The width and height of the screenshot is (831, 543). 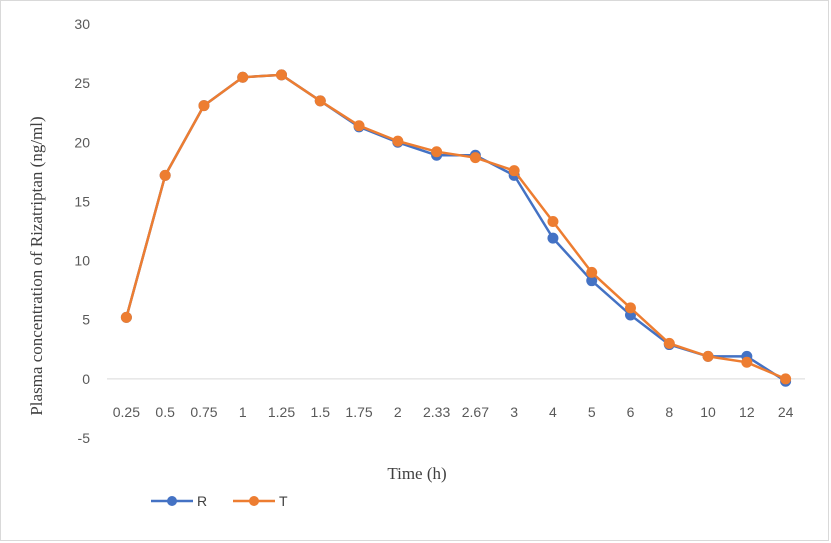 What do you see at coordinates (514, 412) in the screenshot?
I see `x-tick-label: 3` at bounding box center [514, 412].